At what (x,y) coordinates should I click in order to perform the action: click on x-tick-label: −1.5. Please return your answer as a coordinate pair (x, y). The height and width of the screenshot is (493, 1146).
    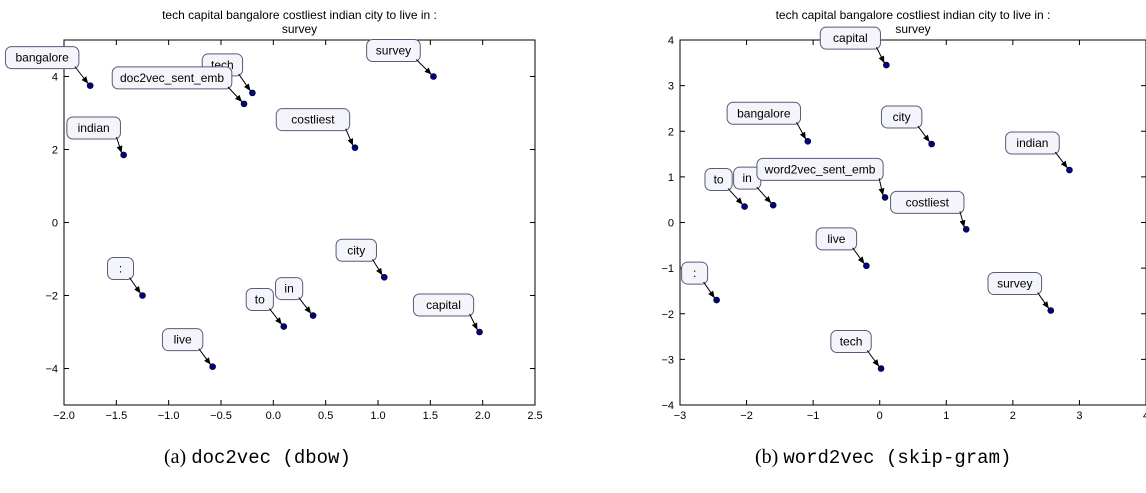
    Looking at the image, I should click on (116, 416).